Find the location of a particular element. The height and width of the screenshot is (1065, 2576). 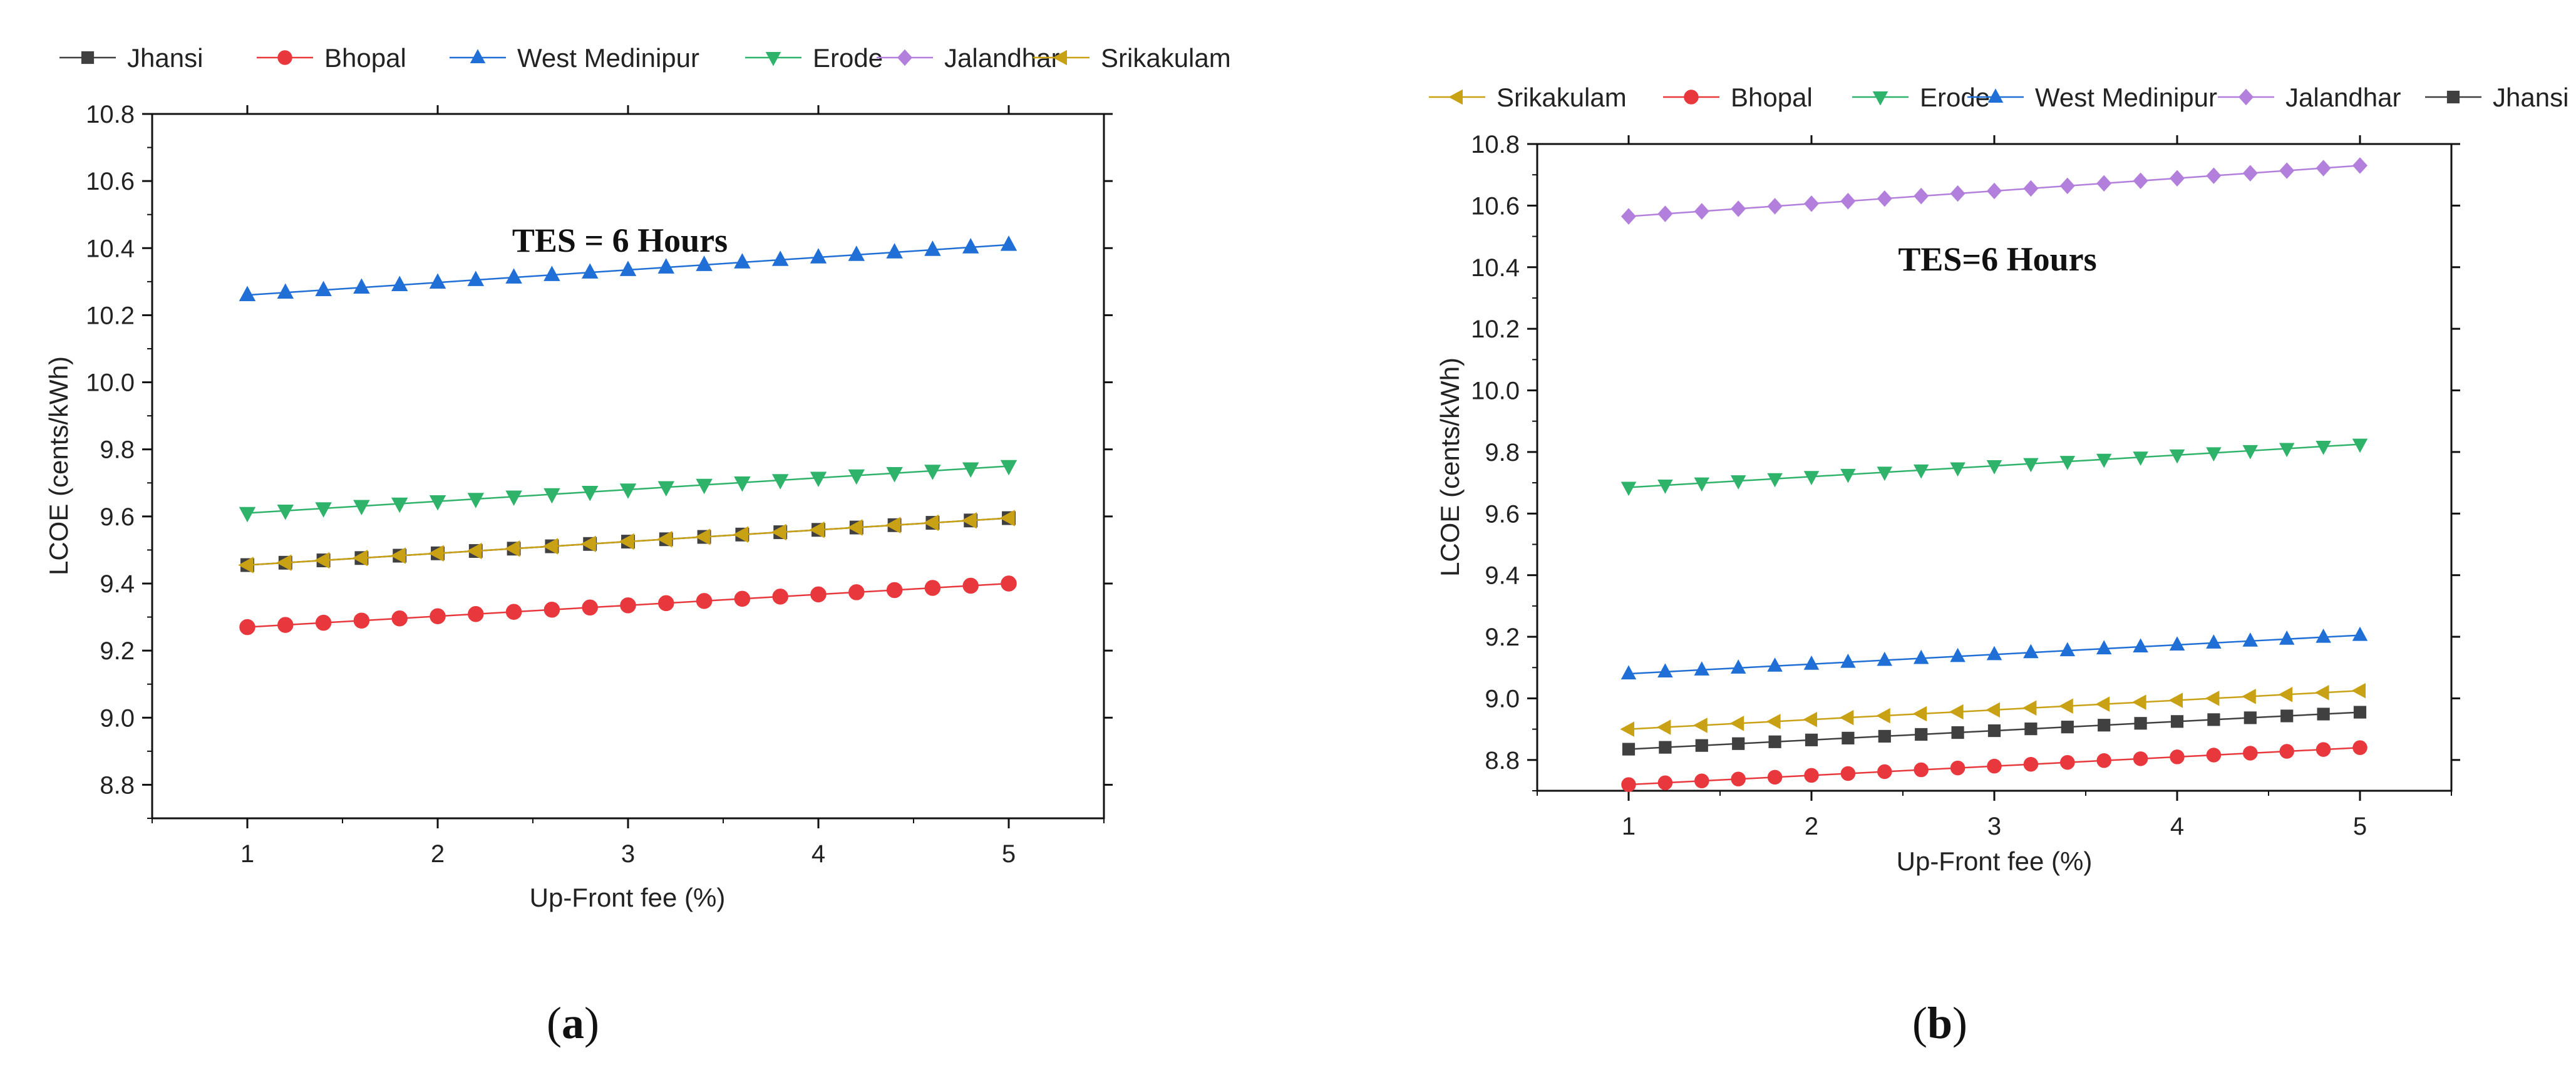

legend-item-erode: Erode is located at coordinates (814, 58).